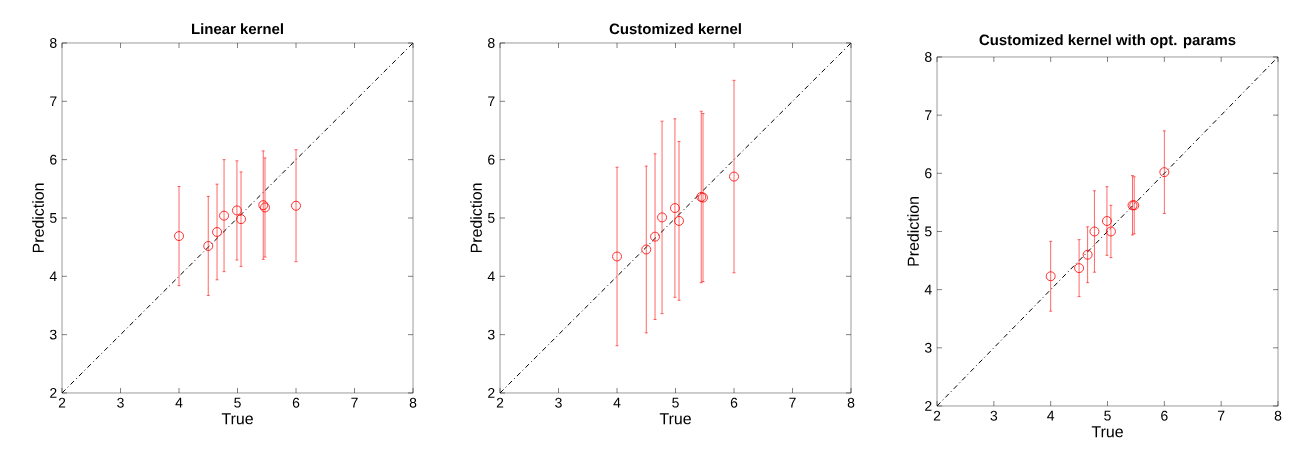 The image size is (1316, 457). I want to click on chart-title: Customized kernel, so click(675, 29).